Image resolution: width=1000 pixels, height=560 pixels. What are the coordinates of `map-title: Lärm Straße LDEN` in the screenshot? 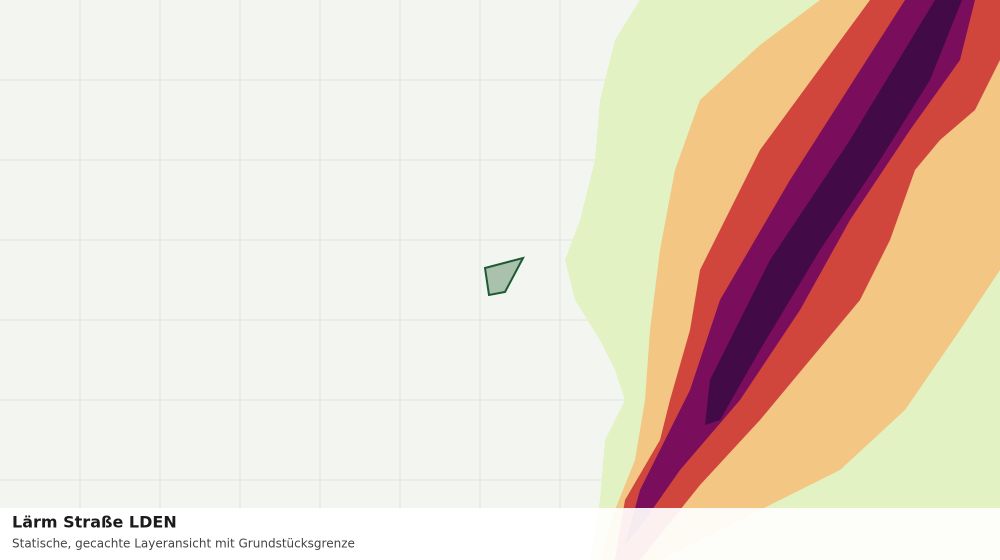 It's located at (94, 522).